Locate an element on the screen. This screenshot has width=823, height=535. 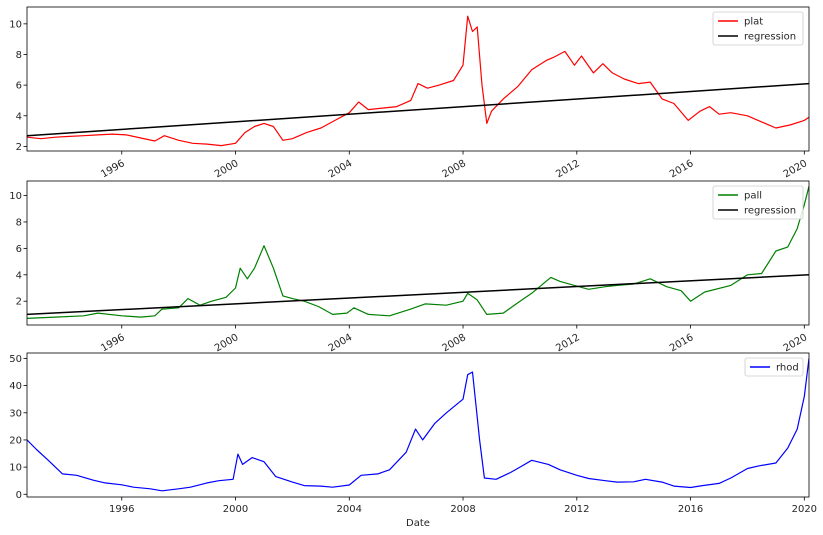
legend: plat regression is located at coordinates (758, 28).